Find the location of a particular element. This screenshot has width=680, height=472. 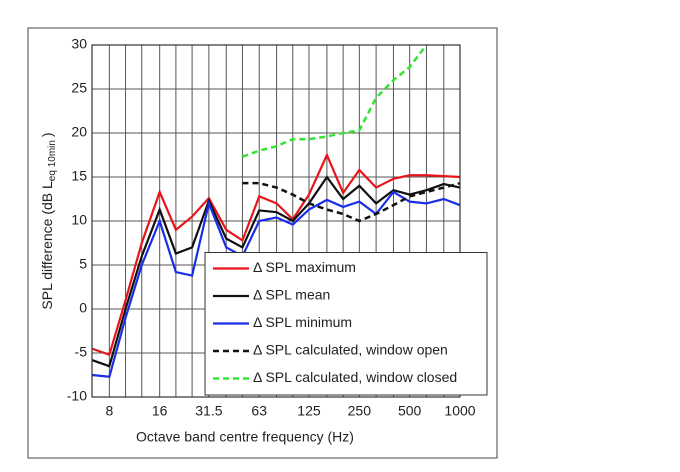

y-tick-label: -10 is located at coordinates (77, 396).